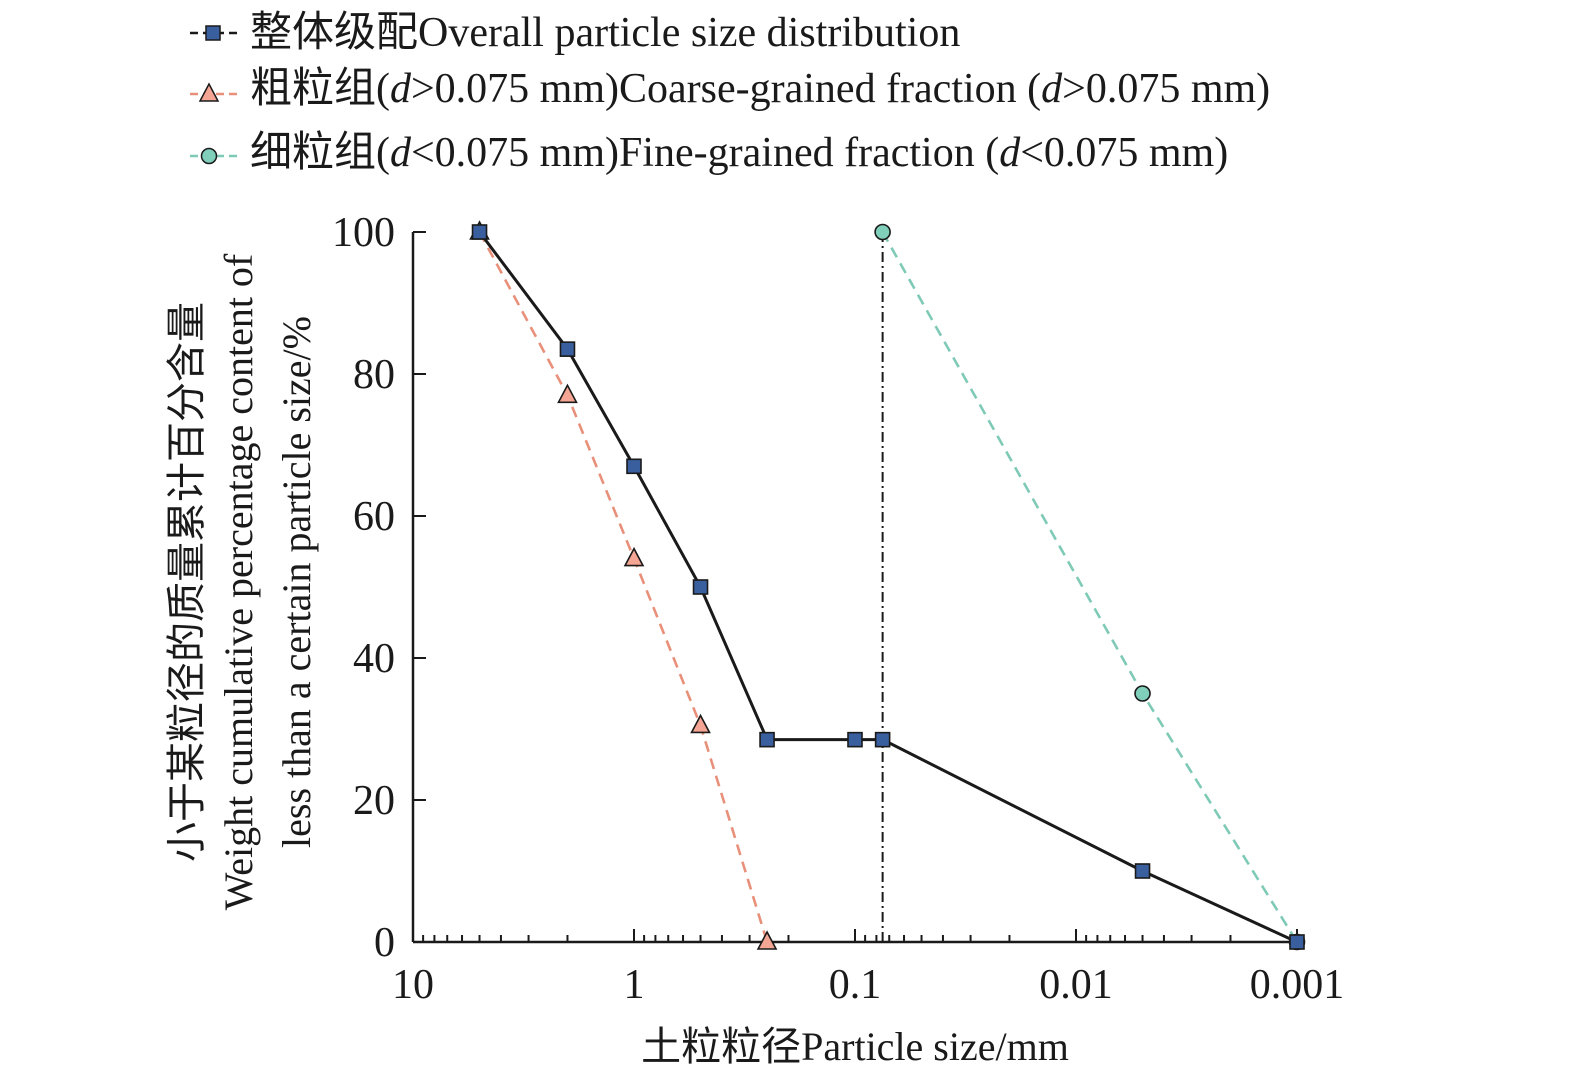 This screenshot has height=1082, width=1575. Describe the element at coordinates (296, 582) in the screenshot. I see `y-axis-title-line-3: less than a certain particle size/%` at that location.